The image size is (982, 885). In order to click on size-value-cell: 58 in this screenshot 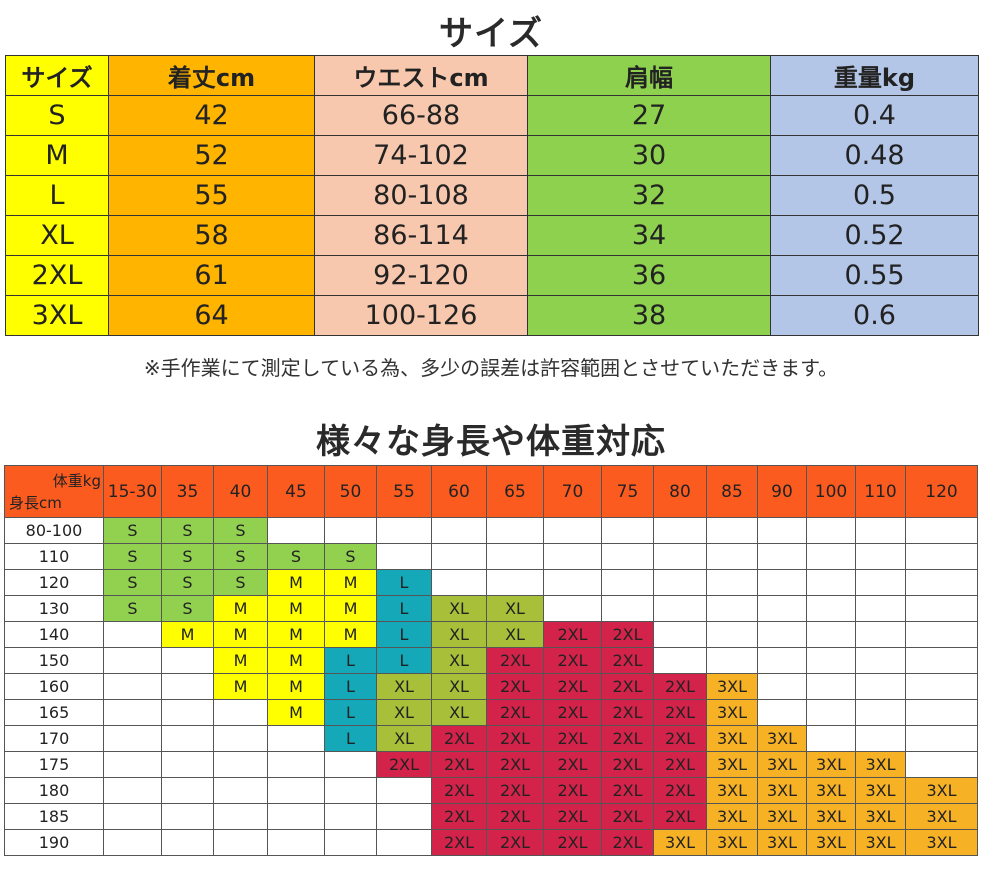, I will do `click(211, 235)`.